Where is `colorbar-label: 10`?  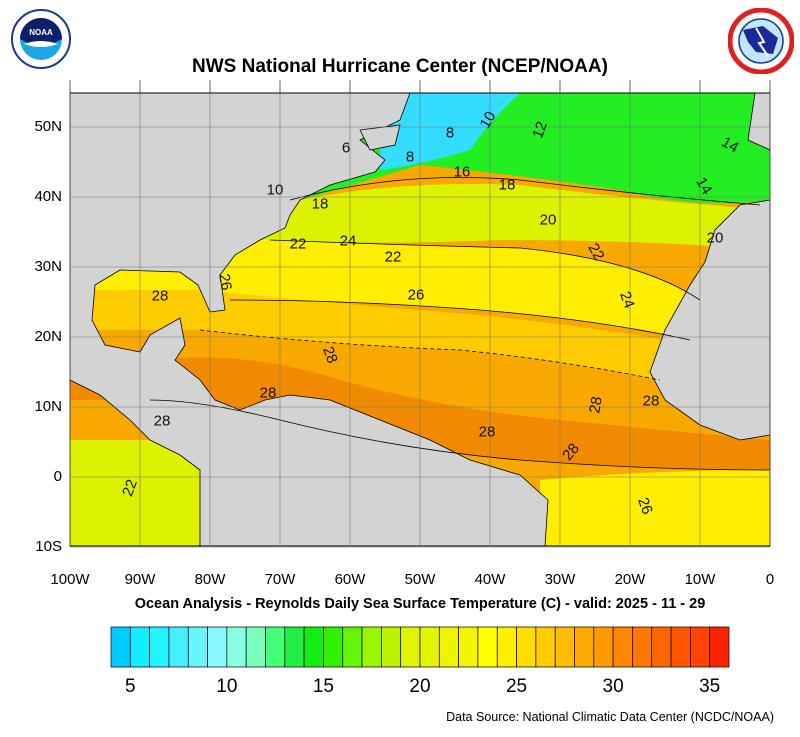
colorbar-label: 10 is located at coordinates (227, 686).